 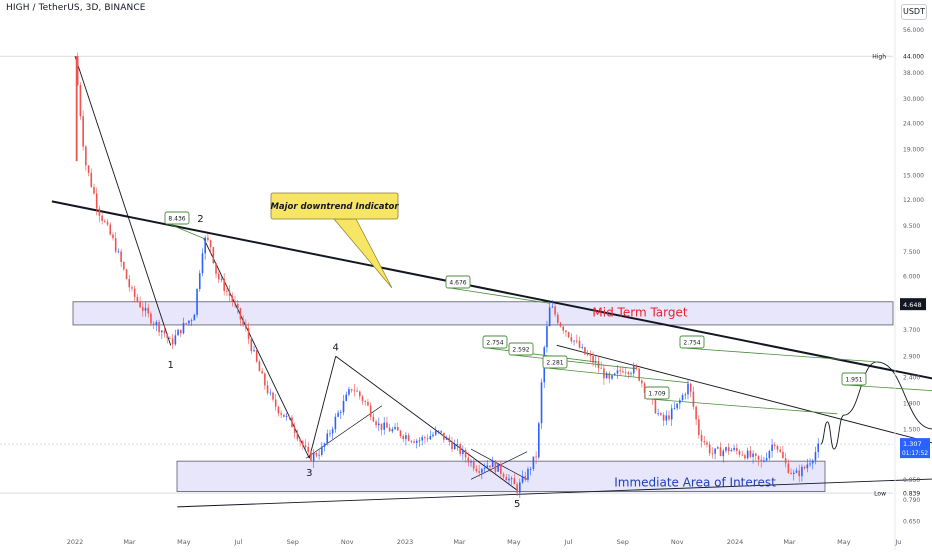 I want to click on y-tick-label: 2.400, so click(x=911, y=378).